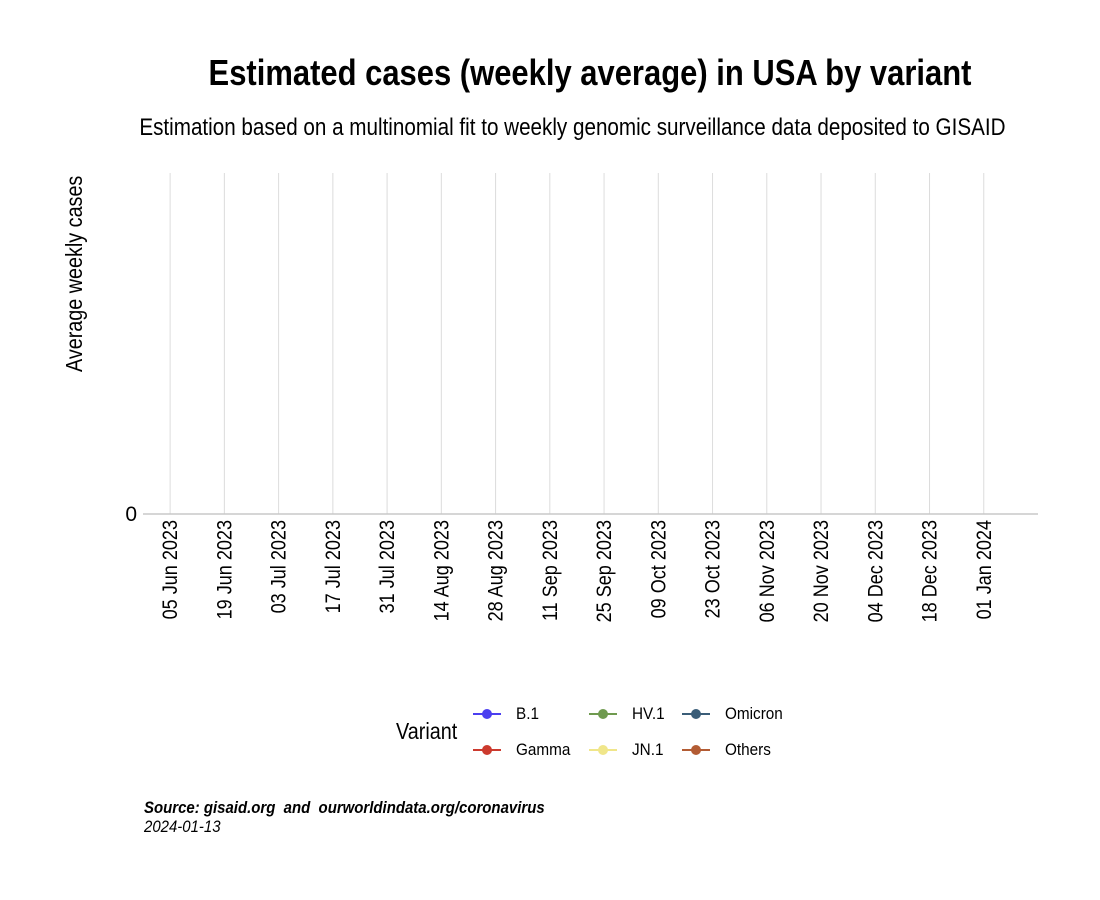 The image size is (1100, 900). Describe the element at coordinates (748, 749) in the screenshot. I see `legend-label: Others` at that location.